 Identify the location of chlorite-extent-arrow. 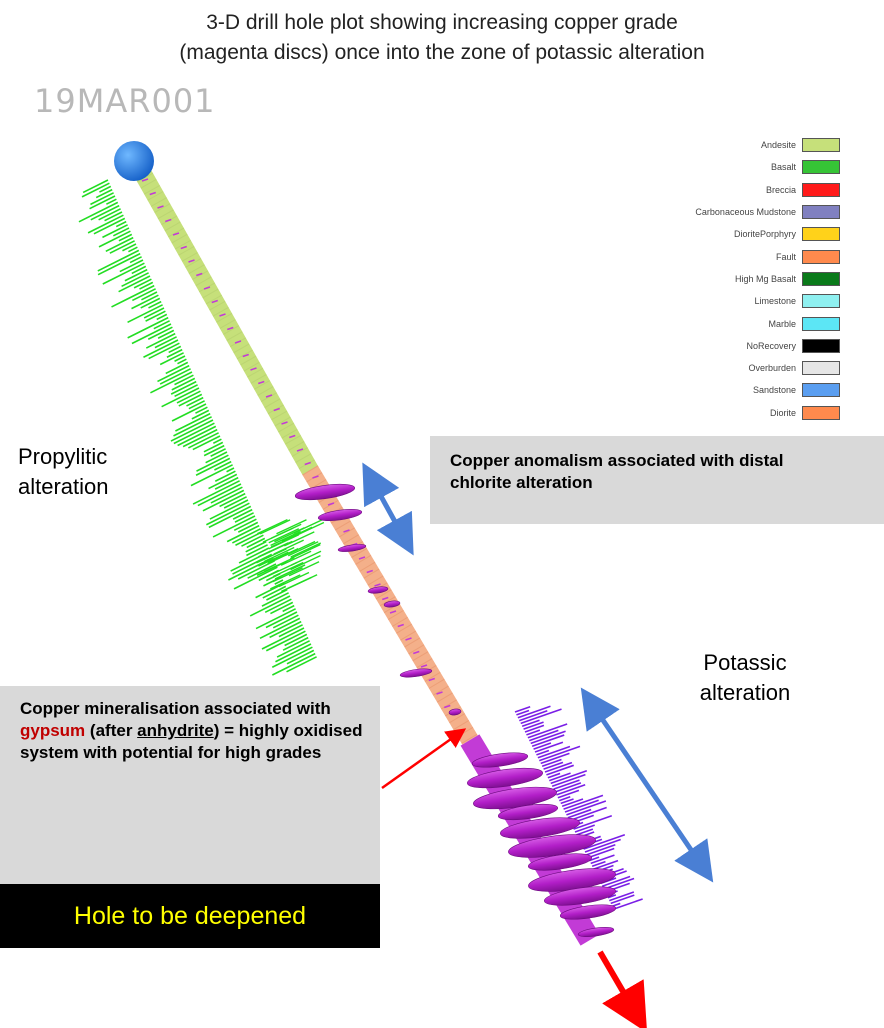
(388, 509).